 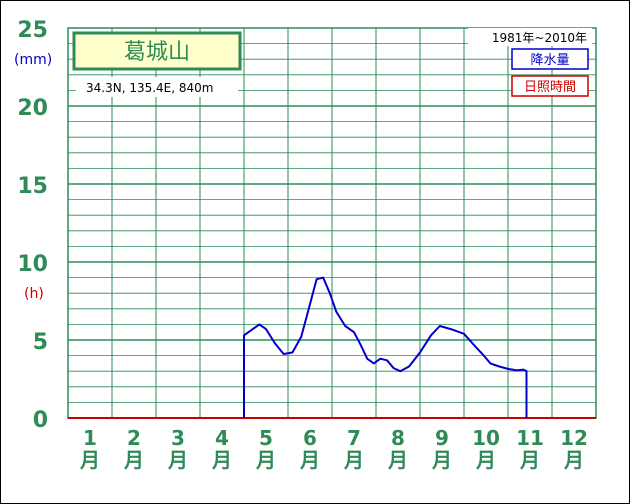 I want to click on x-tick-month-number: 6, so click(x=310, y=438).